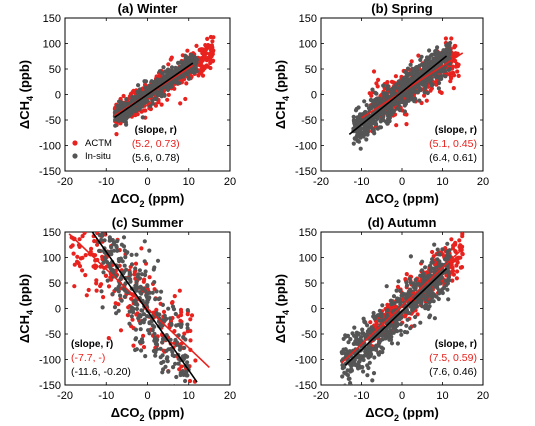 The width and height of the screenshot is (535, 426). I want to click on y-tick-label: -50, so click(309, 335).